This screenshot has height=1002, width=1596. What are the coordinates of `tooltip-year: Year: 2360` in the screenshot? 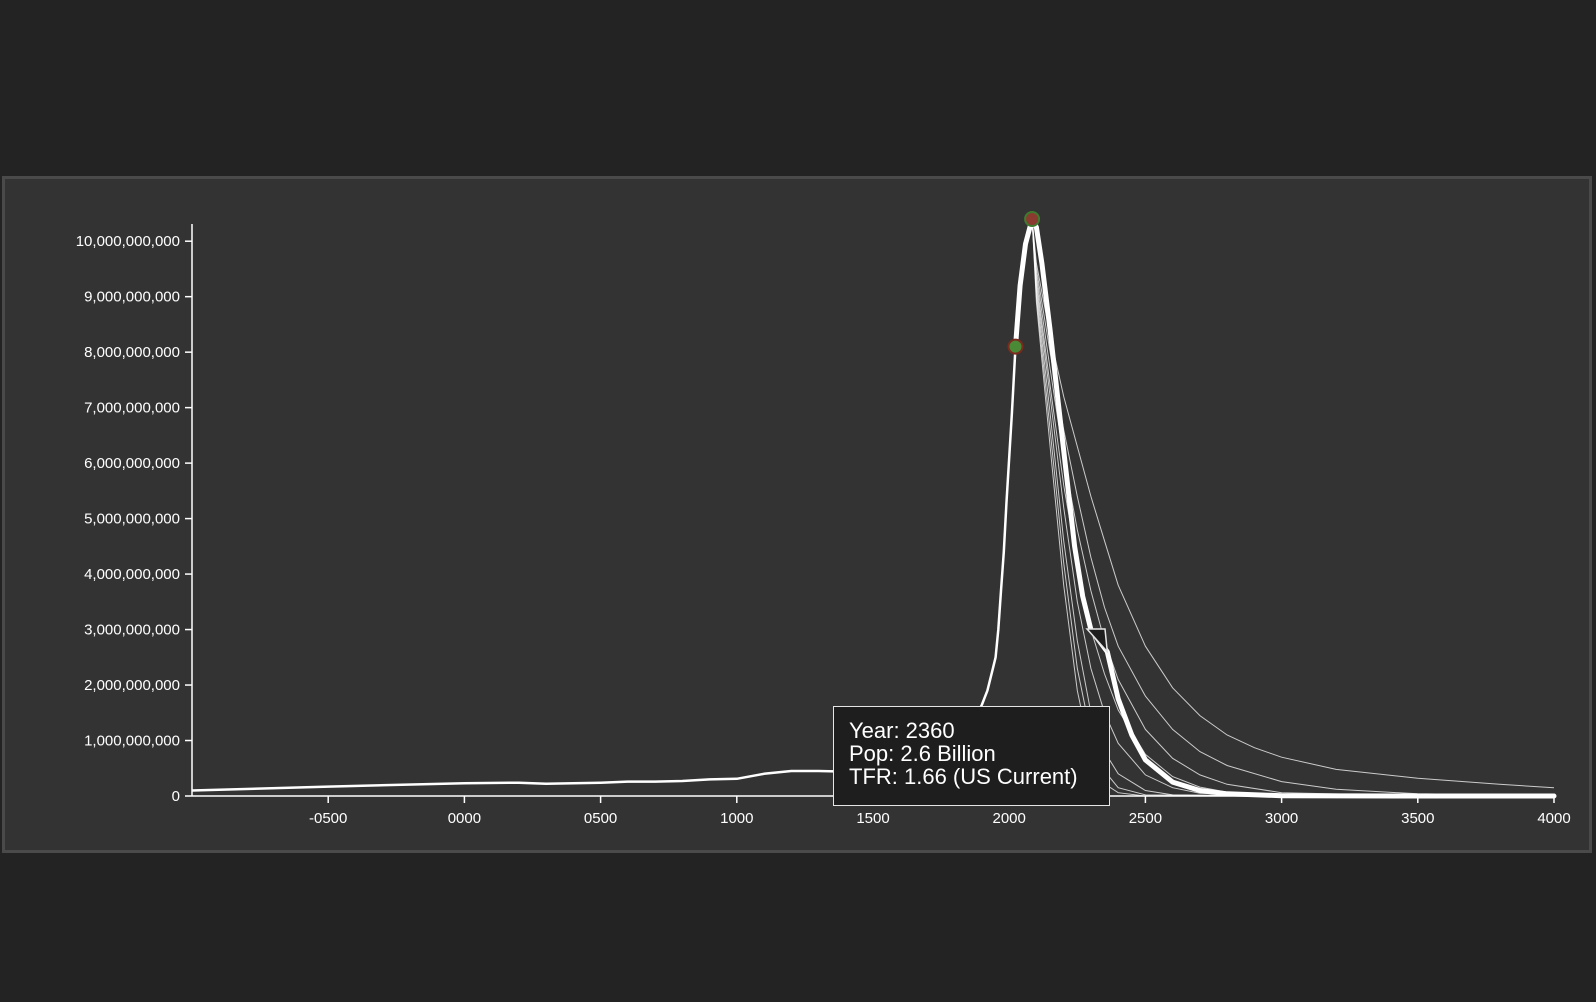 It's located at (902, 730).